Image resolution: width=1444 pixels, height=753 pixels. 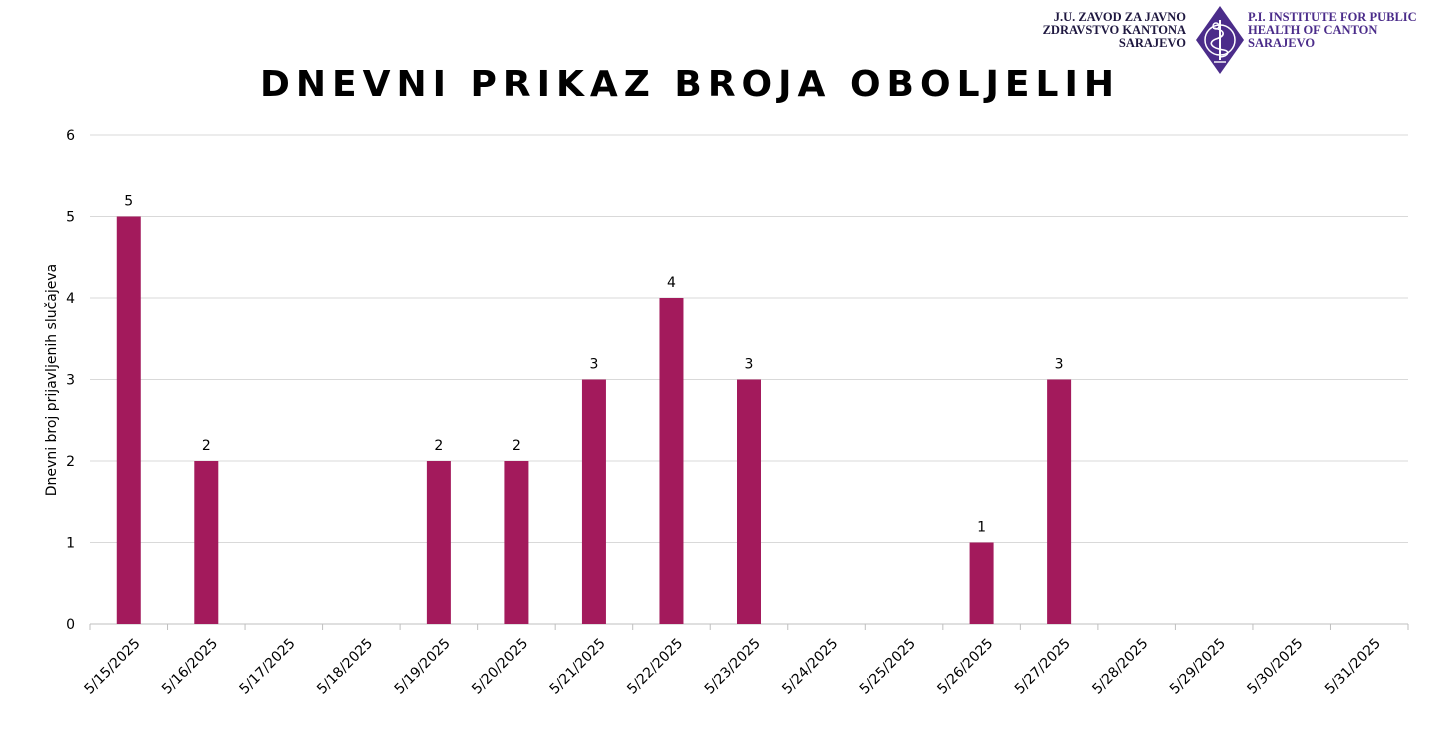 I want to click on x-tick-label: 5/29/2025, so click(x=1198, y=667).